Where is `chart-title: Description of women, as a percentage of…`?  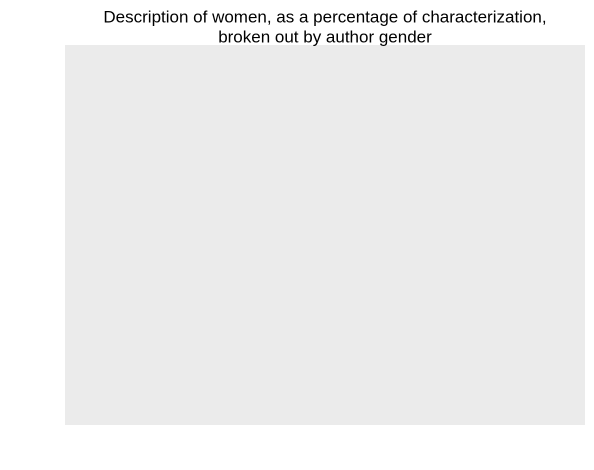 chart-title: Description of women, as a percentage of… is located at coordinates (324, 16).